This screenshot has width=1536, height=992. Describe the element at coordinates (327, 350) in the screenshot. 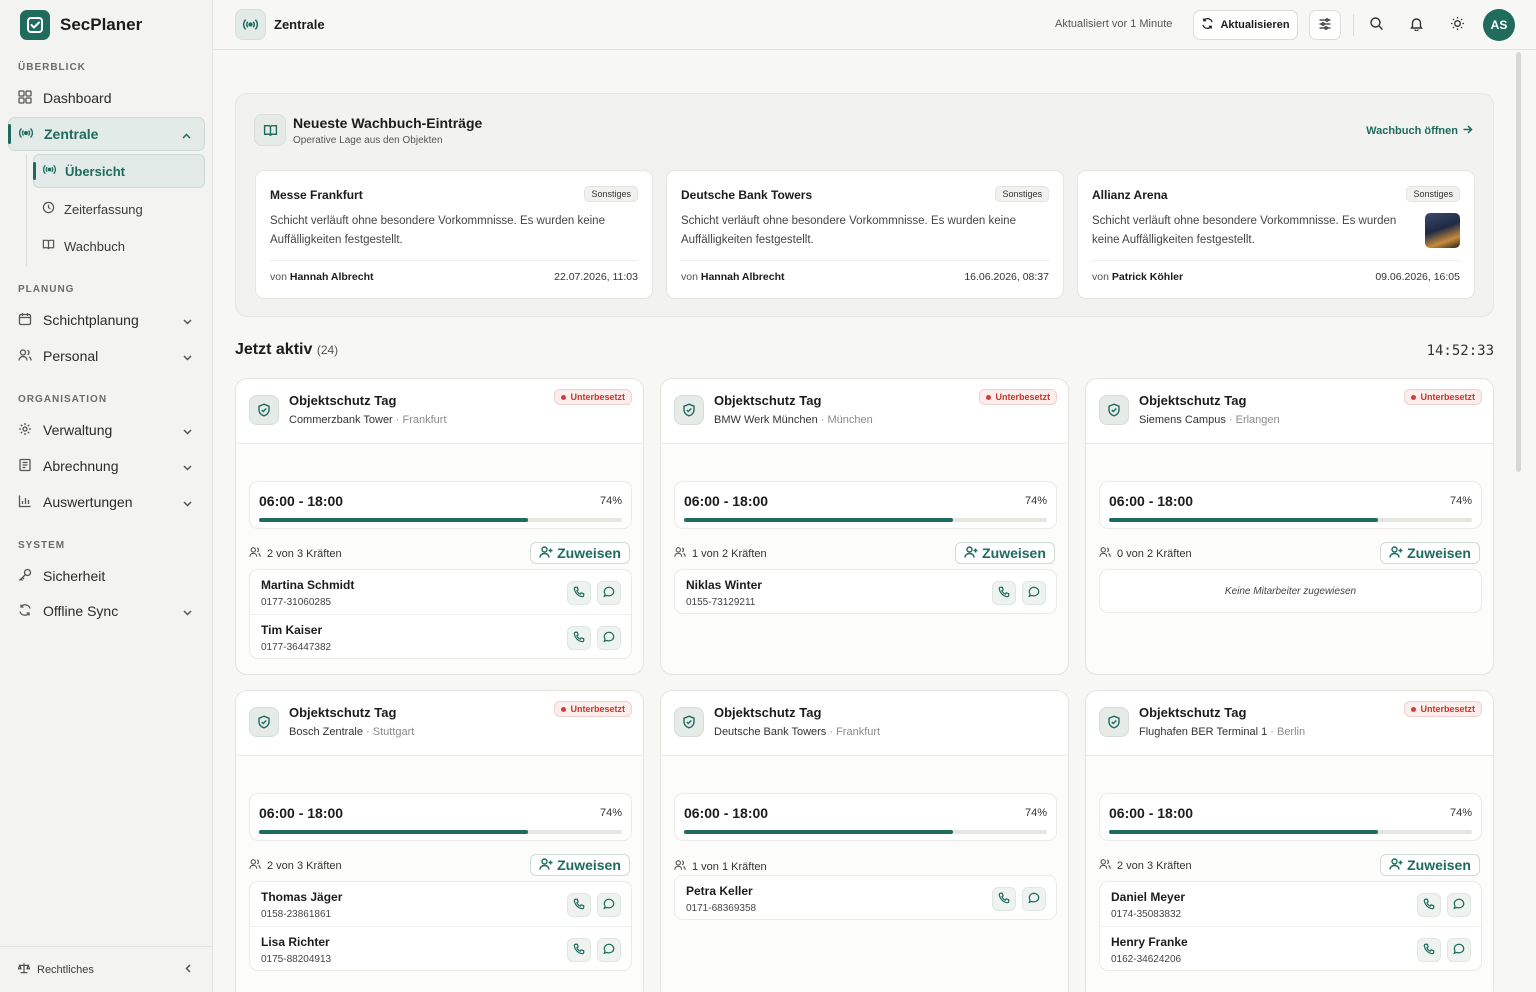

I see `active-count: (24)` at that location.